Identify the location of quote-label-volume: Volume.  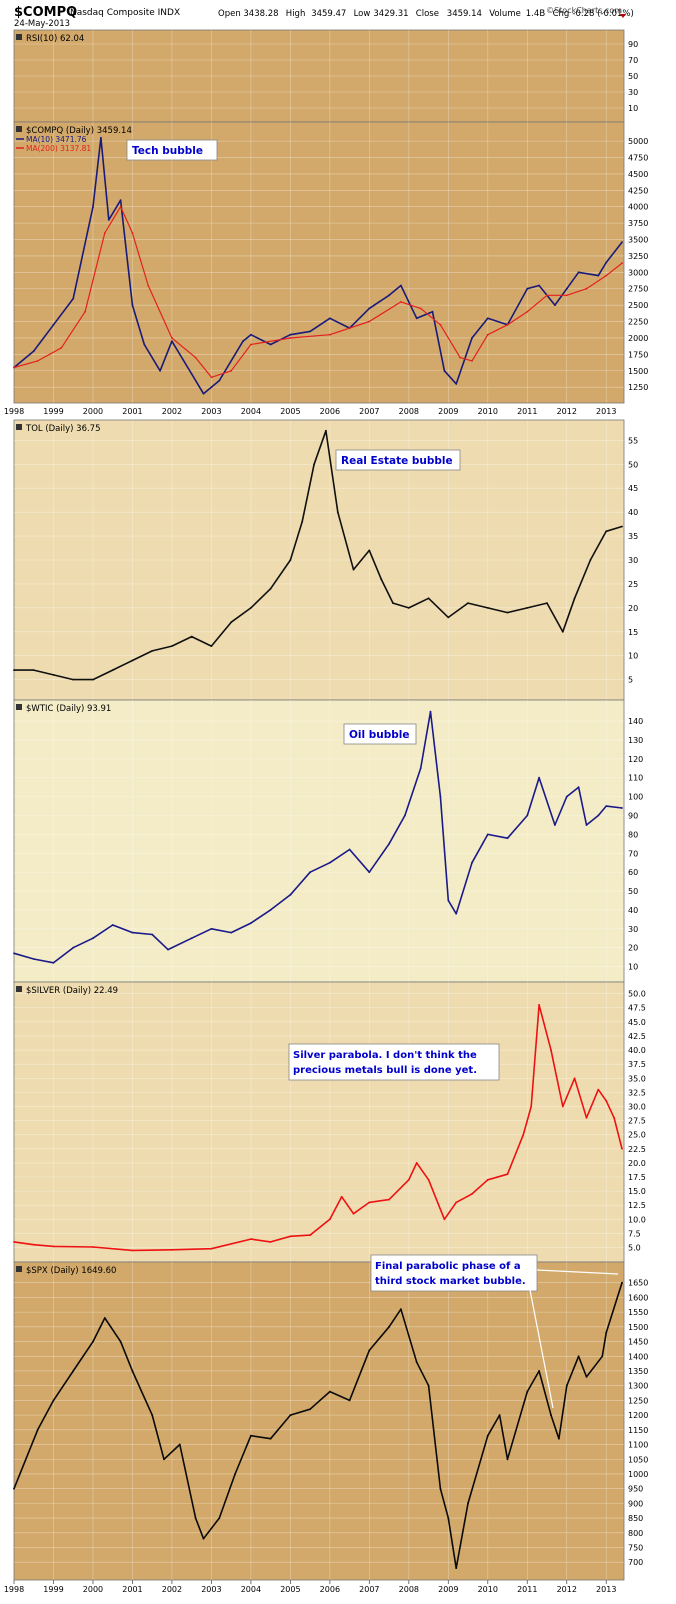
(505, 14).